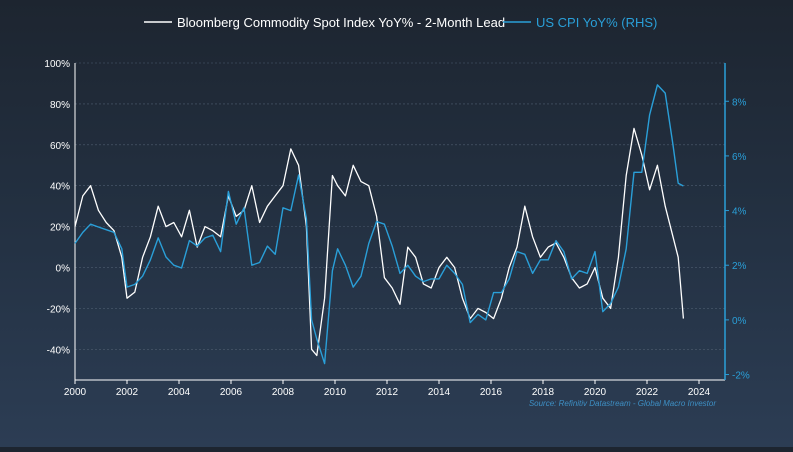 The width and height of the screenshot is (793, 452). Describe the element at coordinates (647, 392) in the screenshot. I see `x-tick-label: 2022` at that location.